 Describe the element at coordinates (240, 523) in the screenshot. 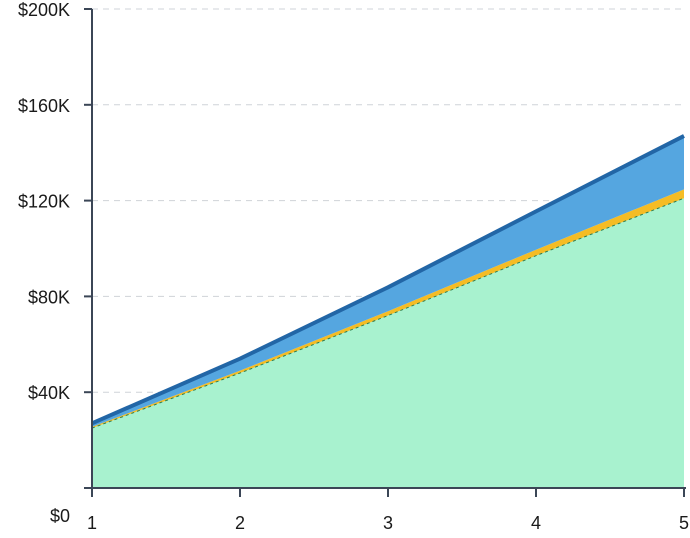

I see `x-tick-label: 2` at that location.